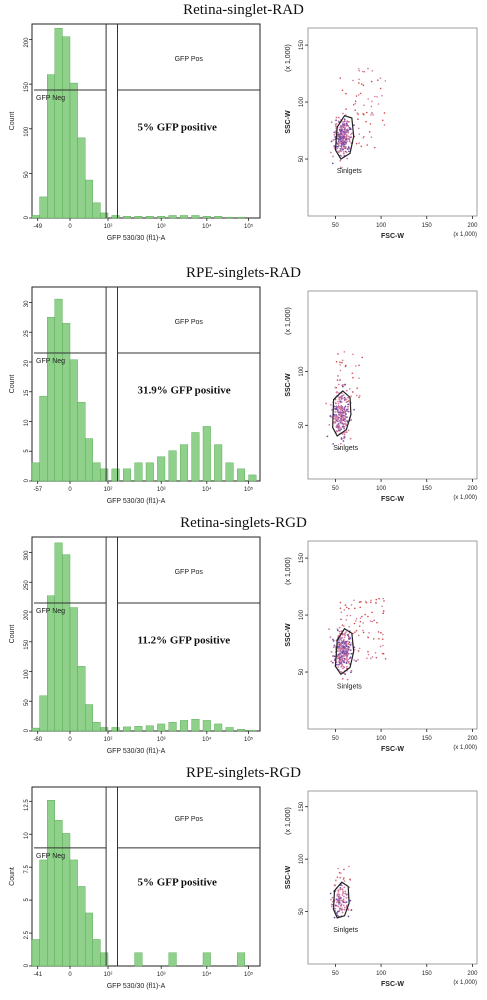  What do you see at coordinates (27, 835) in the screenshot?
I see `y-tick-label: 10` at bounding box center [27, 835].